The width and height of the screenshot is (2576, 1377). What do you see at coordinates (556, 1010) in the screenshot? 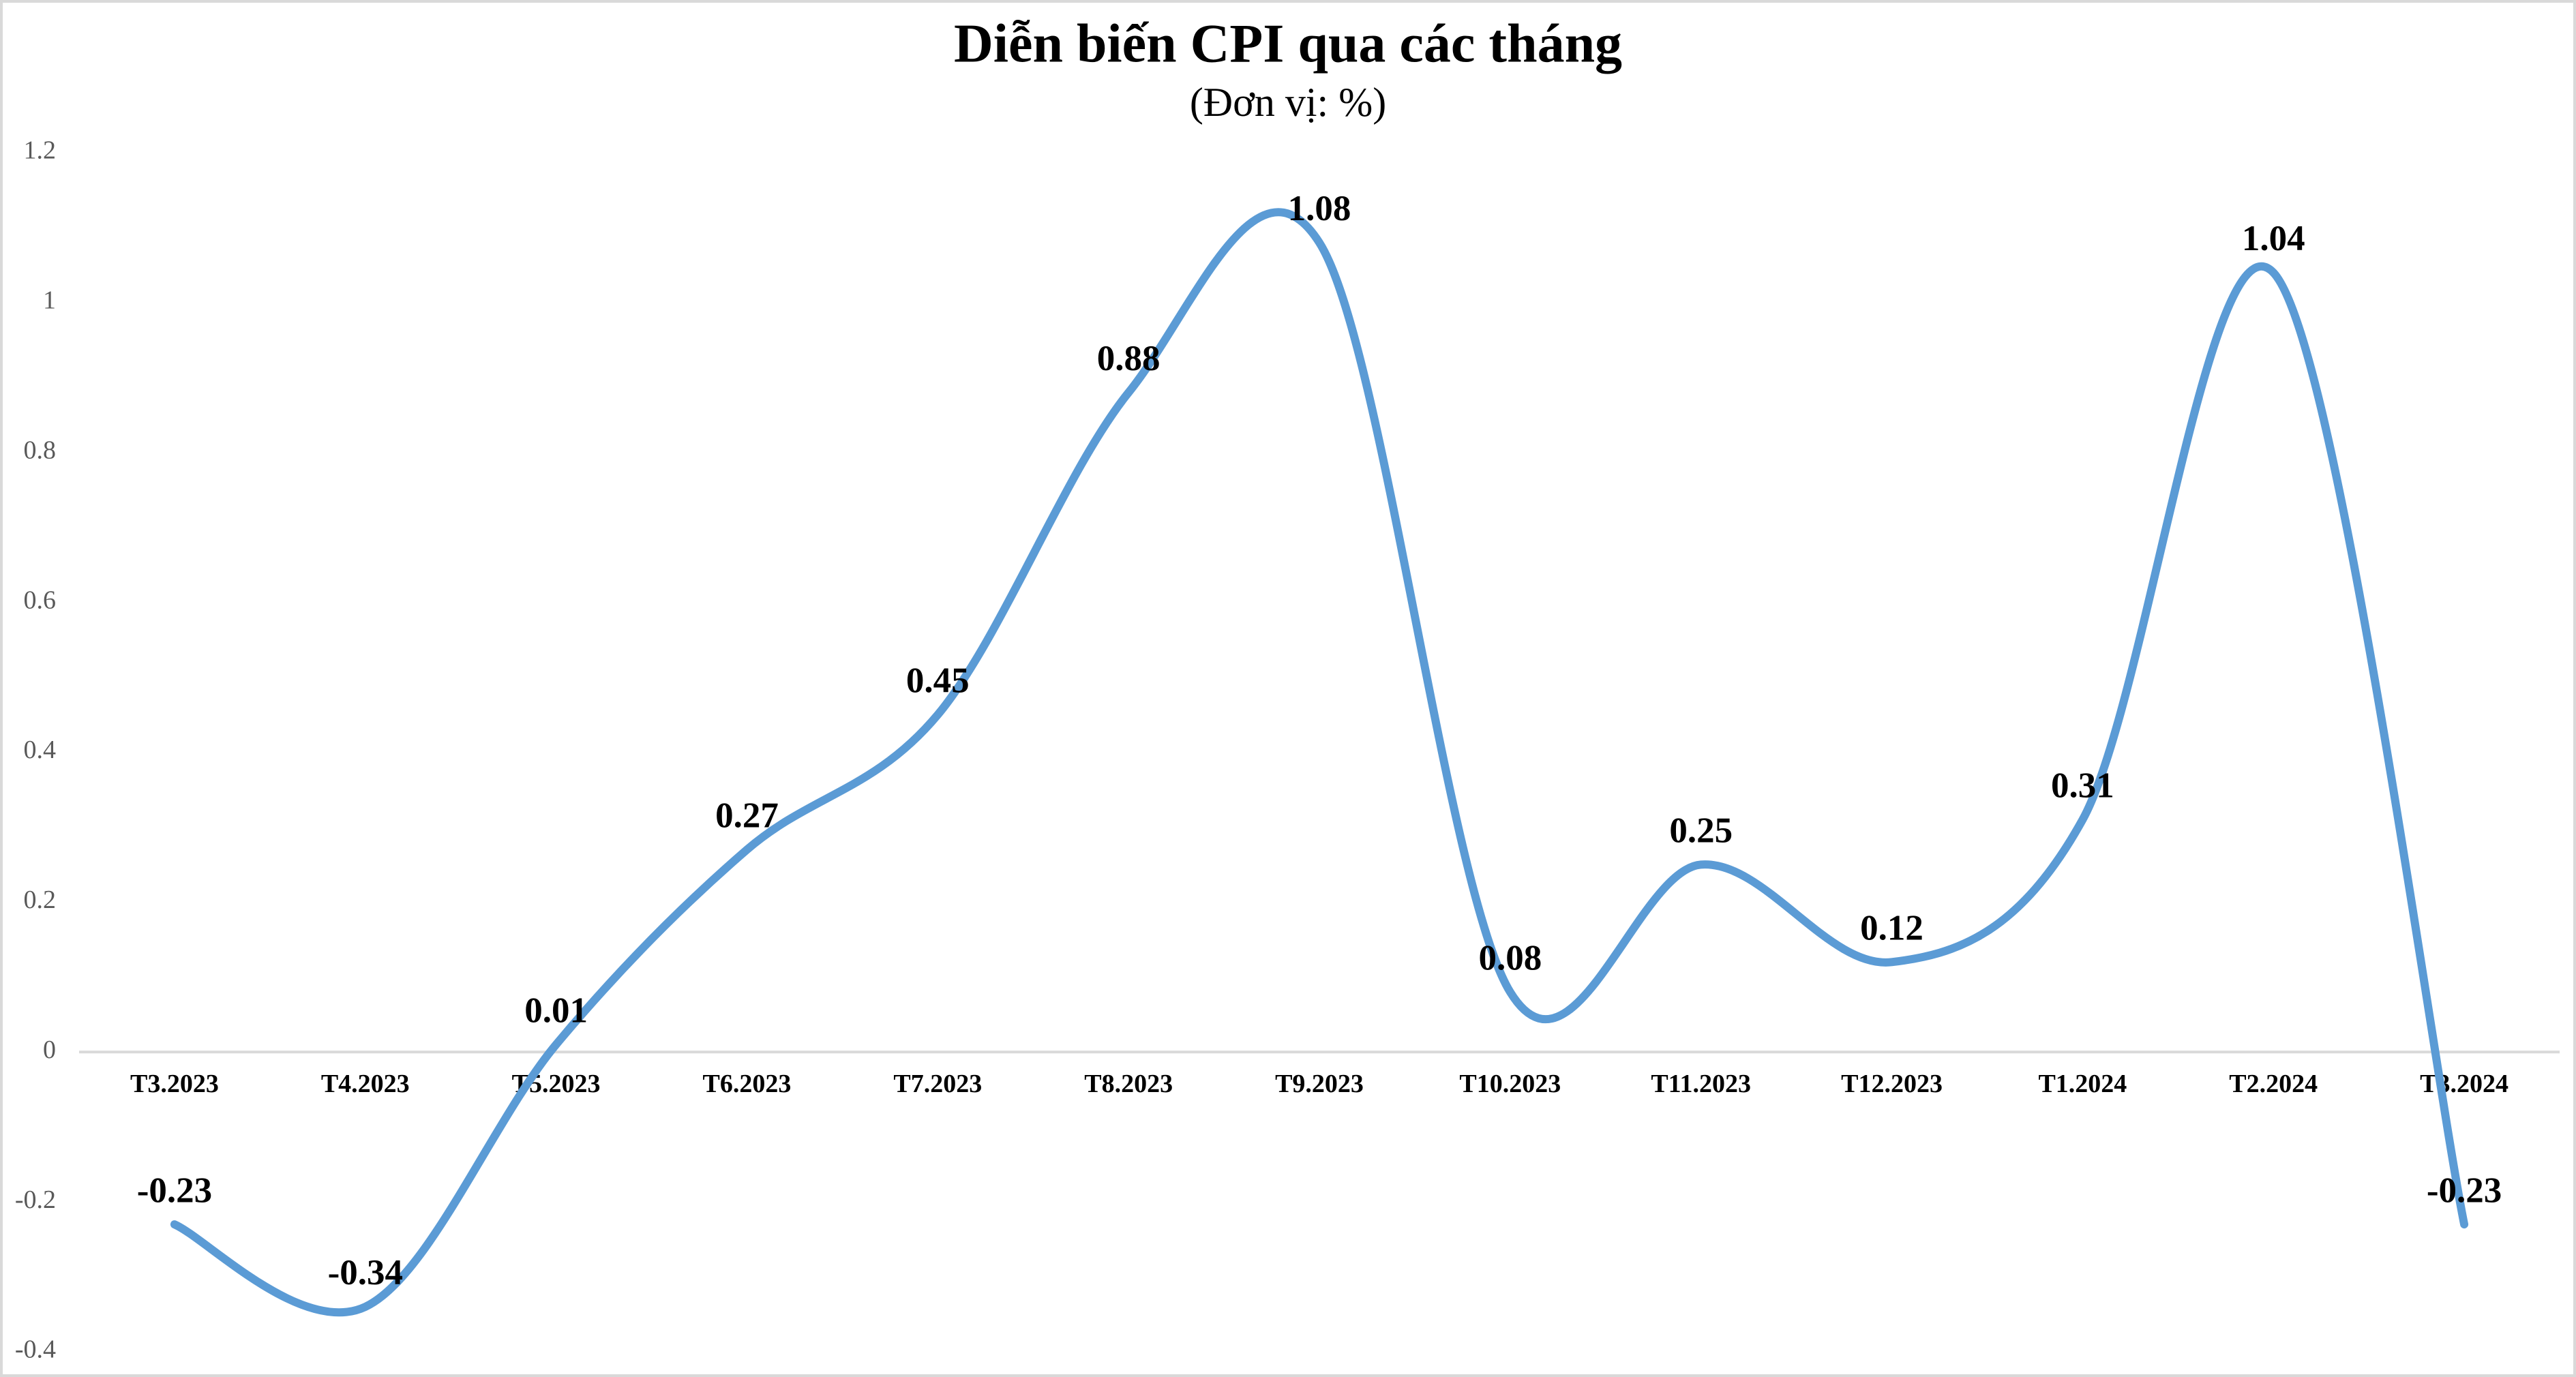
I see `data-label: 0.01` at bounding box center [556, 1010].